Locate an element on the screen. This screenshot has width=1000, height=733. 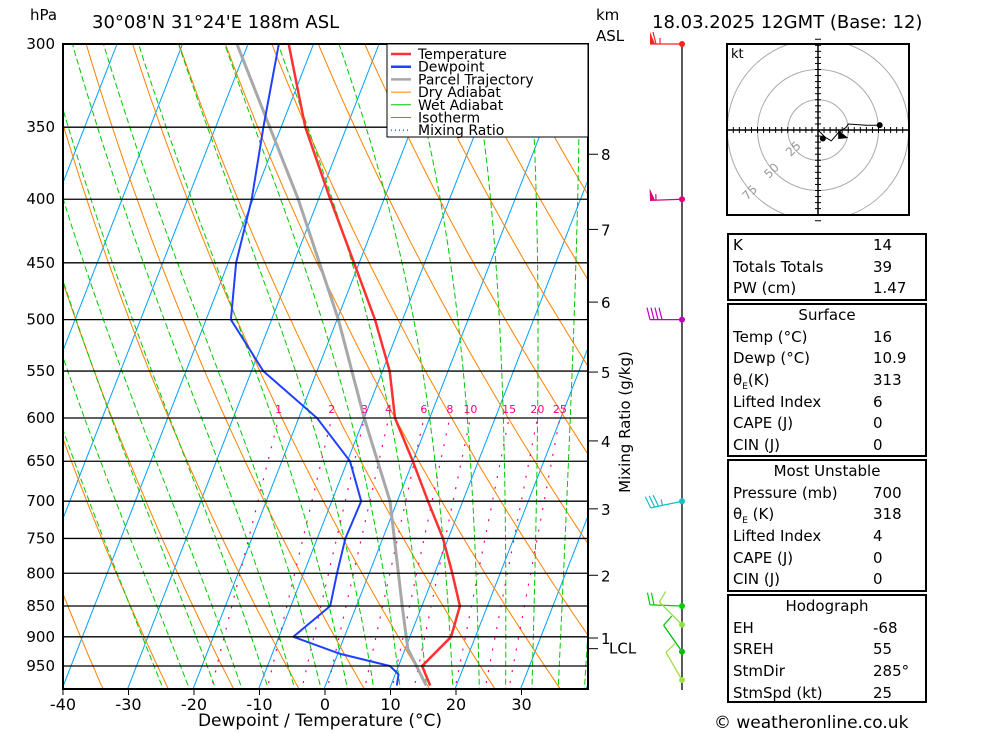
table-row: Dewp (°C) 10.9 is located at coordinates (827, 359).